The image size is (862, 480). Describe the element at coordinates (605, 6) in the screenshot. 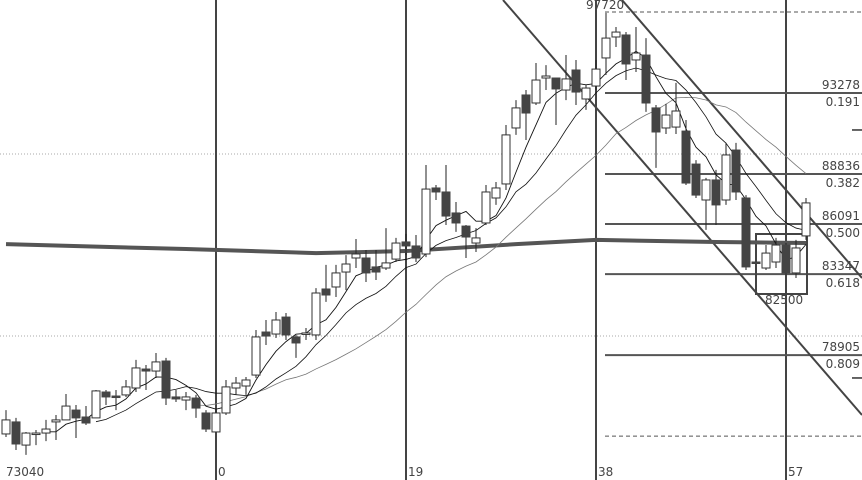

I see `high-price-label: 97720` at that location.